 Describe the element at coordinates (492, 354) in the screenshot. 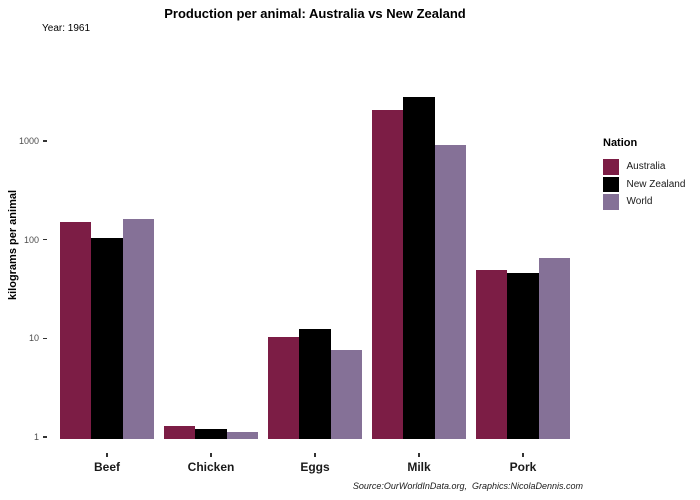

I see `bar-pork-australia` at that location.